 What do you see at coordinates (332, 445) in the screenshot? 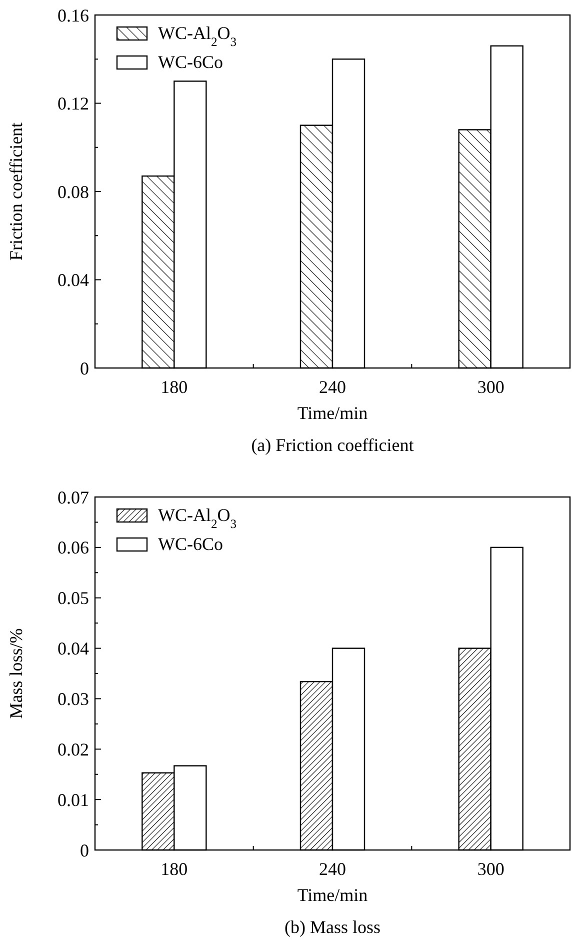
I see `text: (a) Friction coefficient` at bounding box center [332, 445].